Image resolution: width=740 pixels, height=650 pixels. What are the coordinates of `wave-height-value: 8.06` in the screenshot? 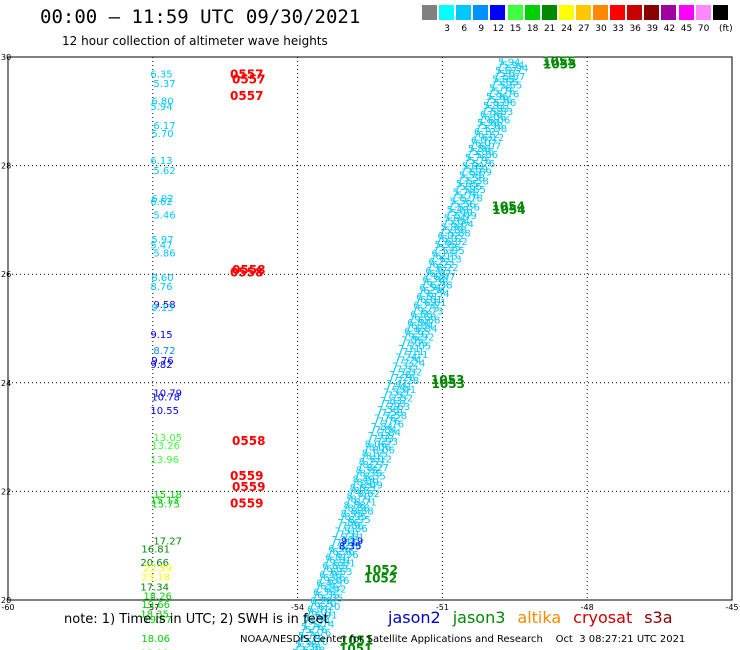 It's located at (380, 448).